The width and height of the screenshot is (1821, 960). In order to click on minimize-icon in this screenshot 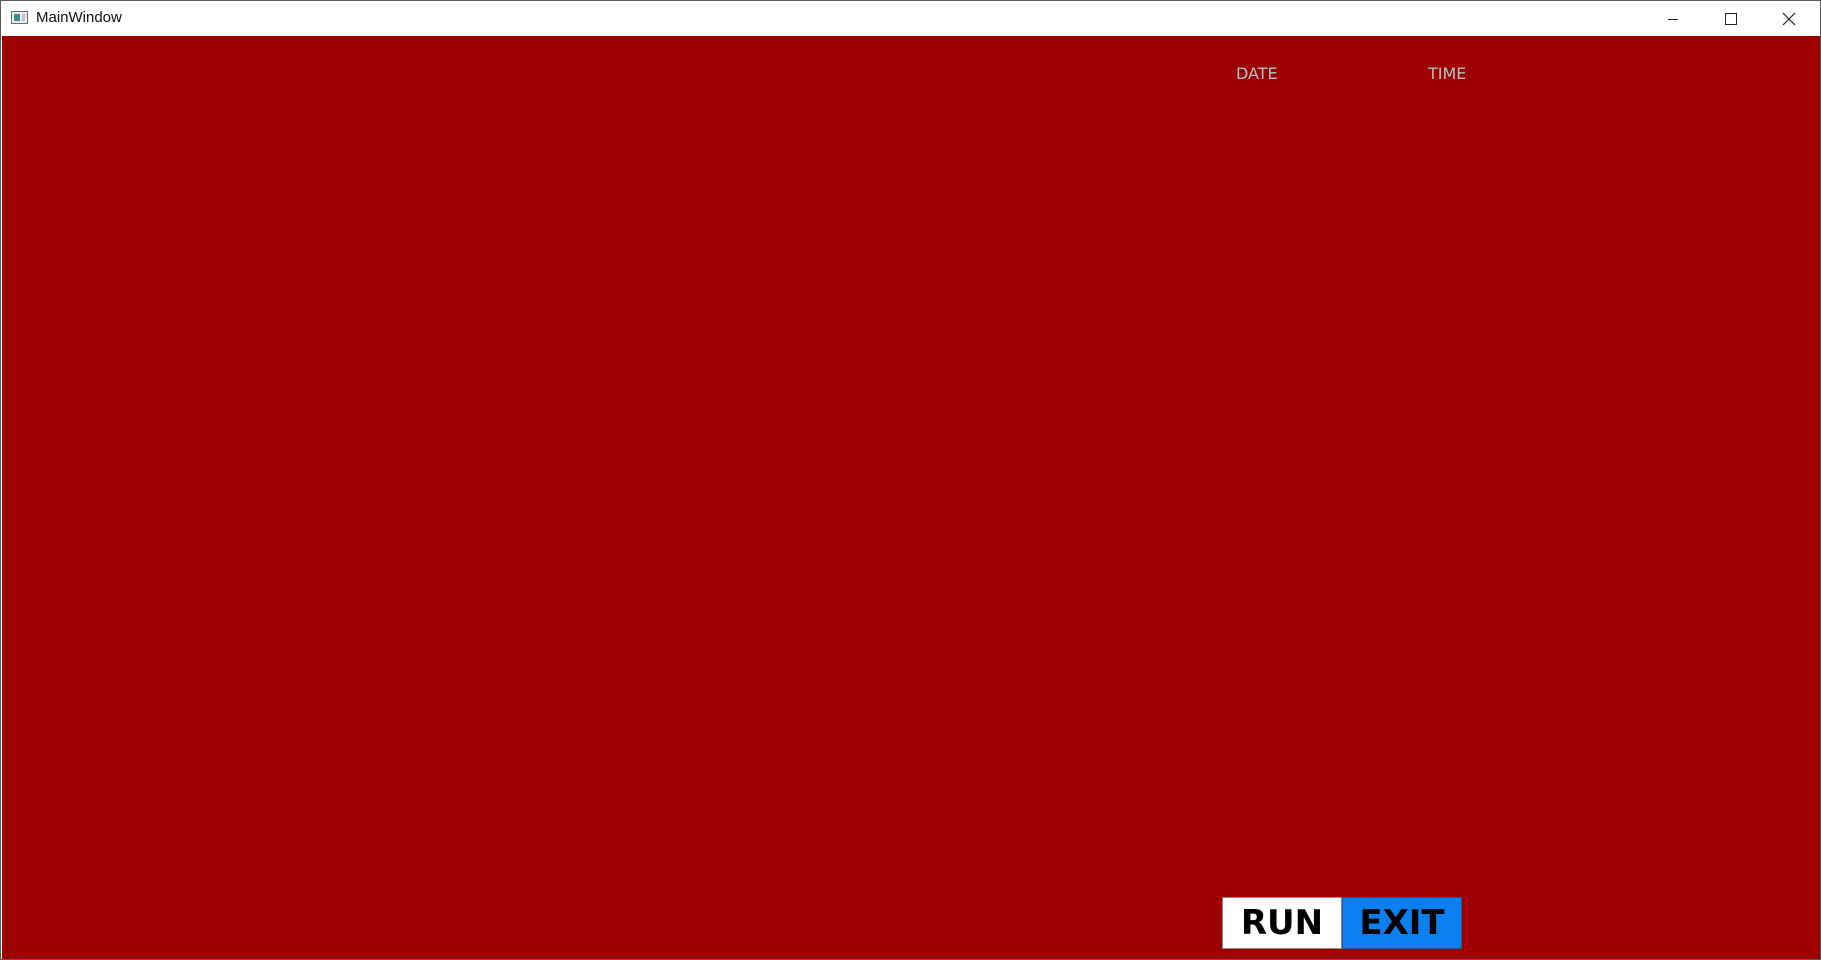, I will do `click(1673, 19)`.